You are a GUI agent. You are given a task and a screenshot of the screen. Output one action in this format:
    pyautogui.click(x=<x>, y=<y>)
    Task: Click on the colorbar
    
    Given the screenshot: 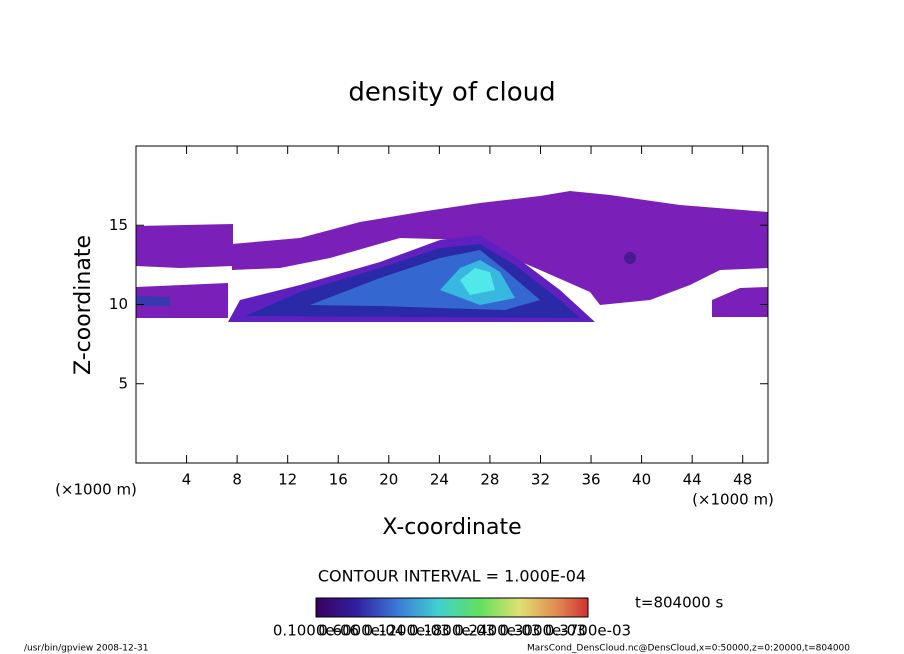 What is the action you would take?
    pyautogui.click(x=452, y=607)
    